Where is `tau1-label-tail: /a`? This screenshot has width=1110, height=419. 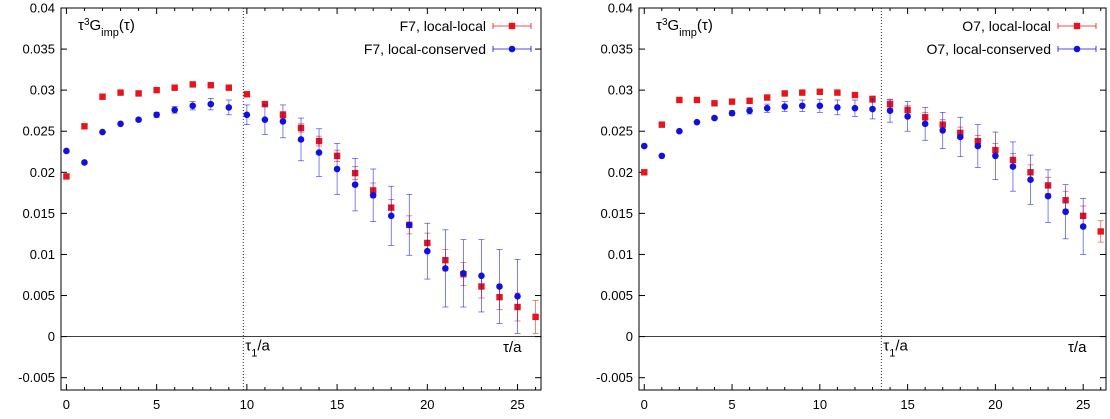 tau1-label-tail: /a is located at coordinates (263, 346).